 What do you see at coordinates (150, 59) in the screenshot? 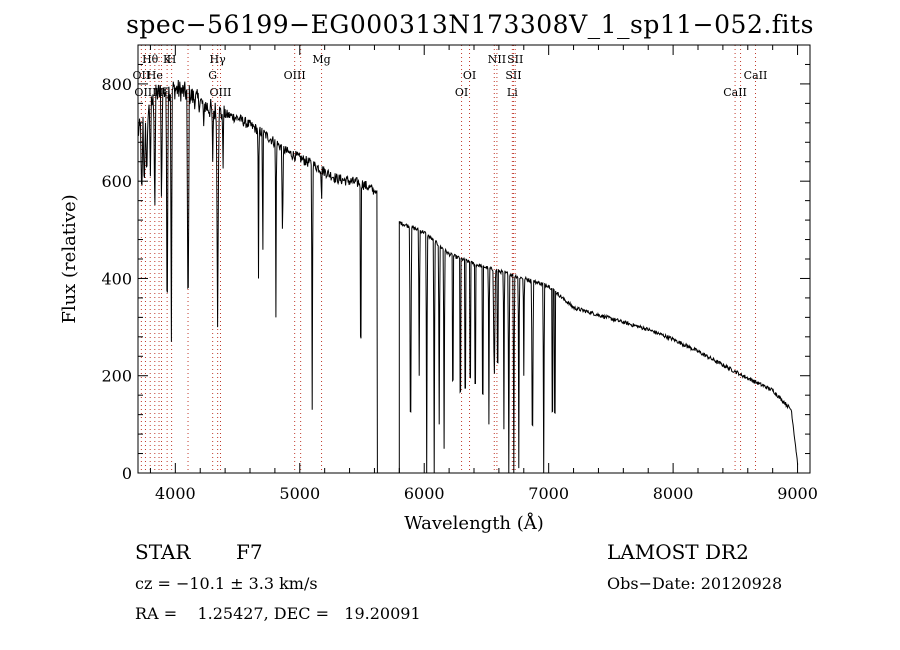
I see `line-marker-label: Hθ` at bounding box center [150, 59].